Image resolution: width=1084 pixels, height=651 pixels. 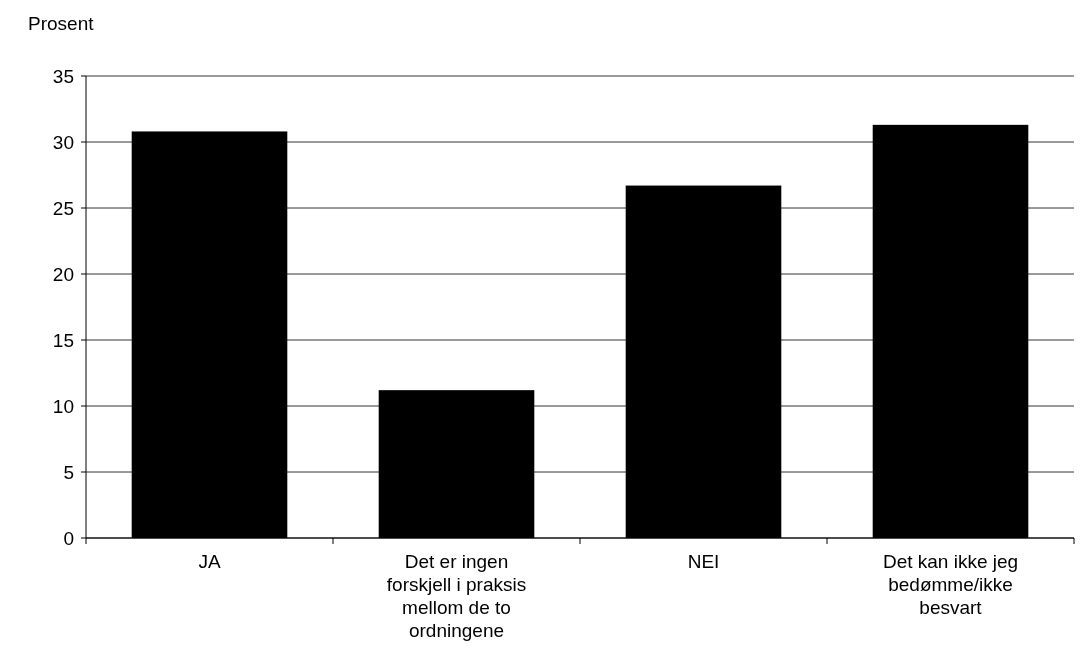 What do you see at coordinates (63, 274) in the screenshot?
I see `y-tick-label: 20` at bounding box center [63, 274].